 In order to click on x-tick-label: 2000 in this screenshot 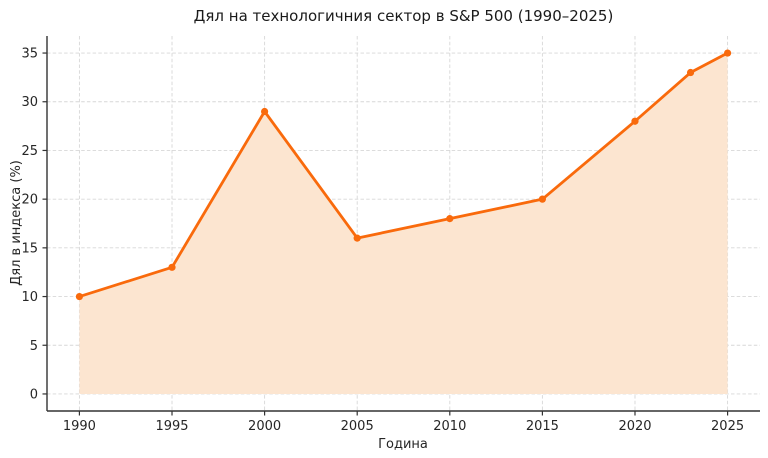, I will do `click(264, 426)`.